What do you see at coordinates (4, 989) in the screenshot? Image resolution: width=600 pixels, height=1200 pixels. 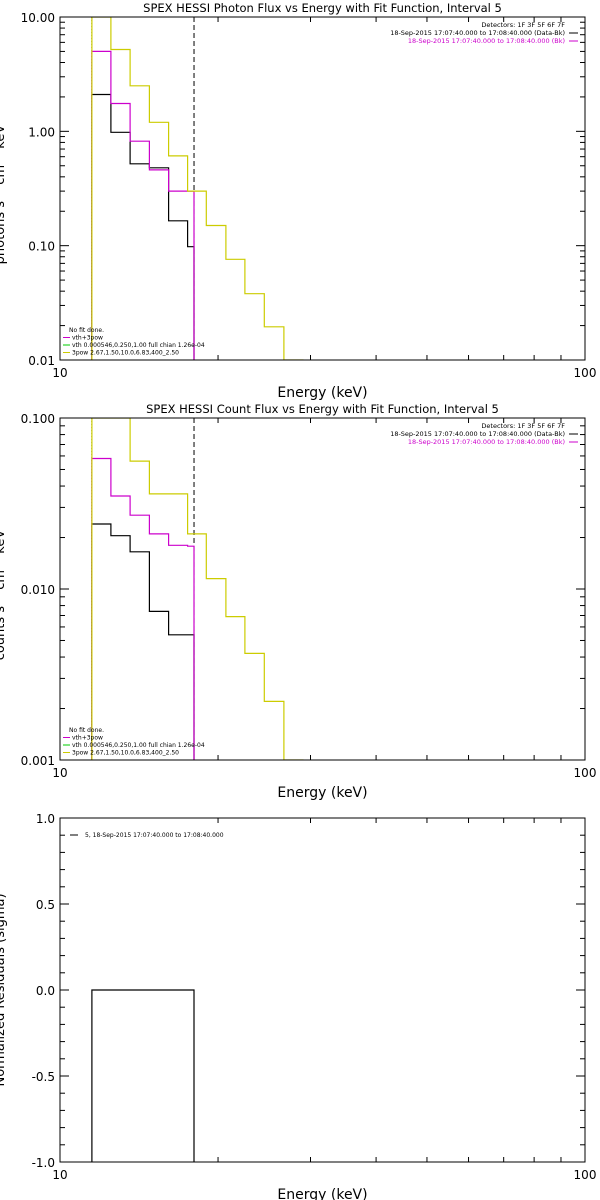 I see `y-axis-label: Normalized Residuals (sigma)` at bounding box center [4, 989].